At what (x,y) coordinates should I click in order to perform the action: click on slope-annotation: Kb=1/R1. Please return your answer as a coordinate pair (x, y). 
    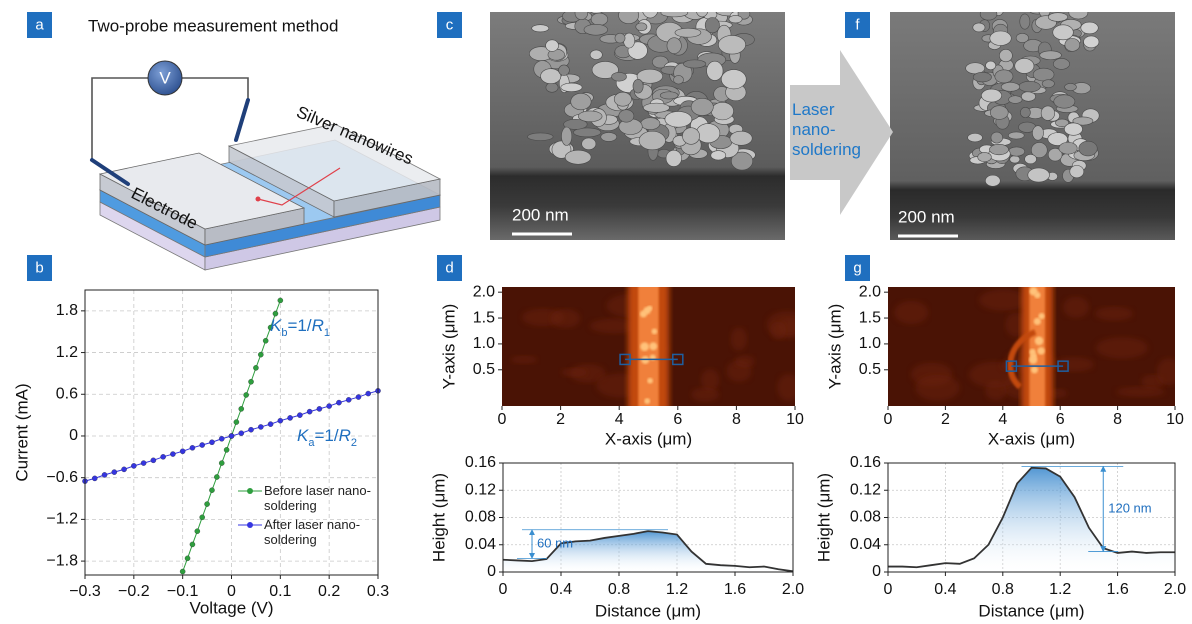
    Looking at the image, I should click on (300, 327).